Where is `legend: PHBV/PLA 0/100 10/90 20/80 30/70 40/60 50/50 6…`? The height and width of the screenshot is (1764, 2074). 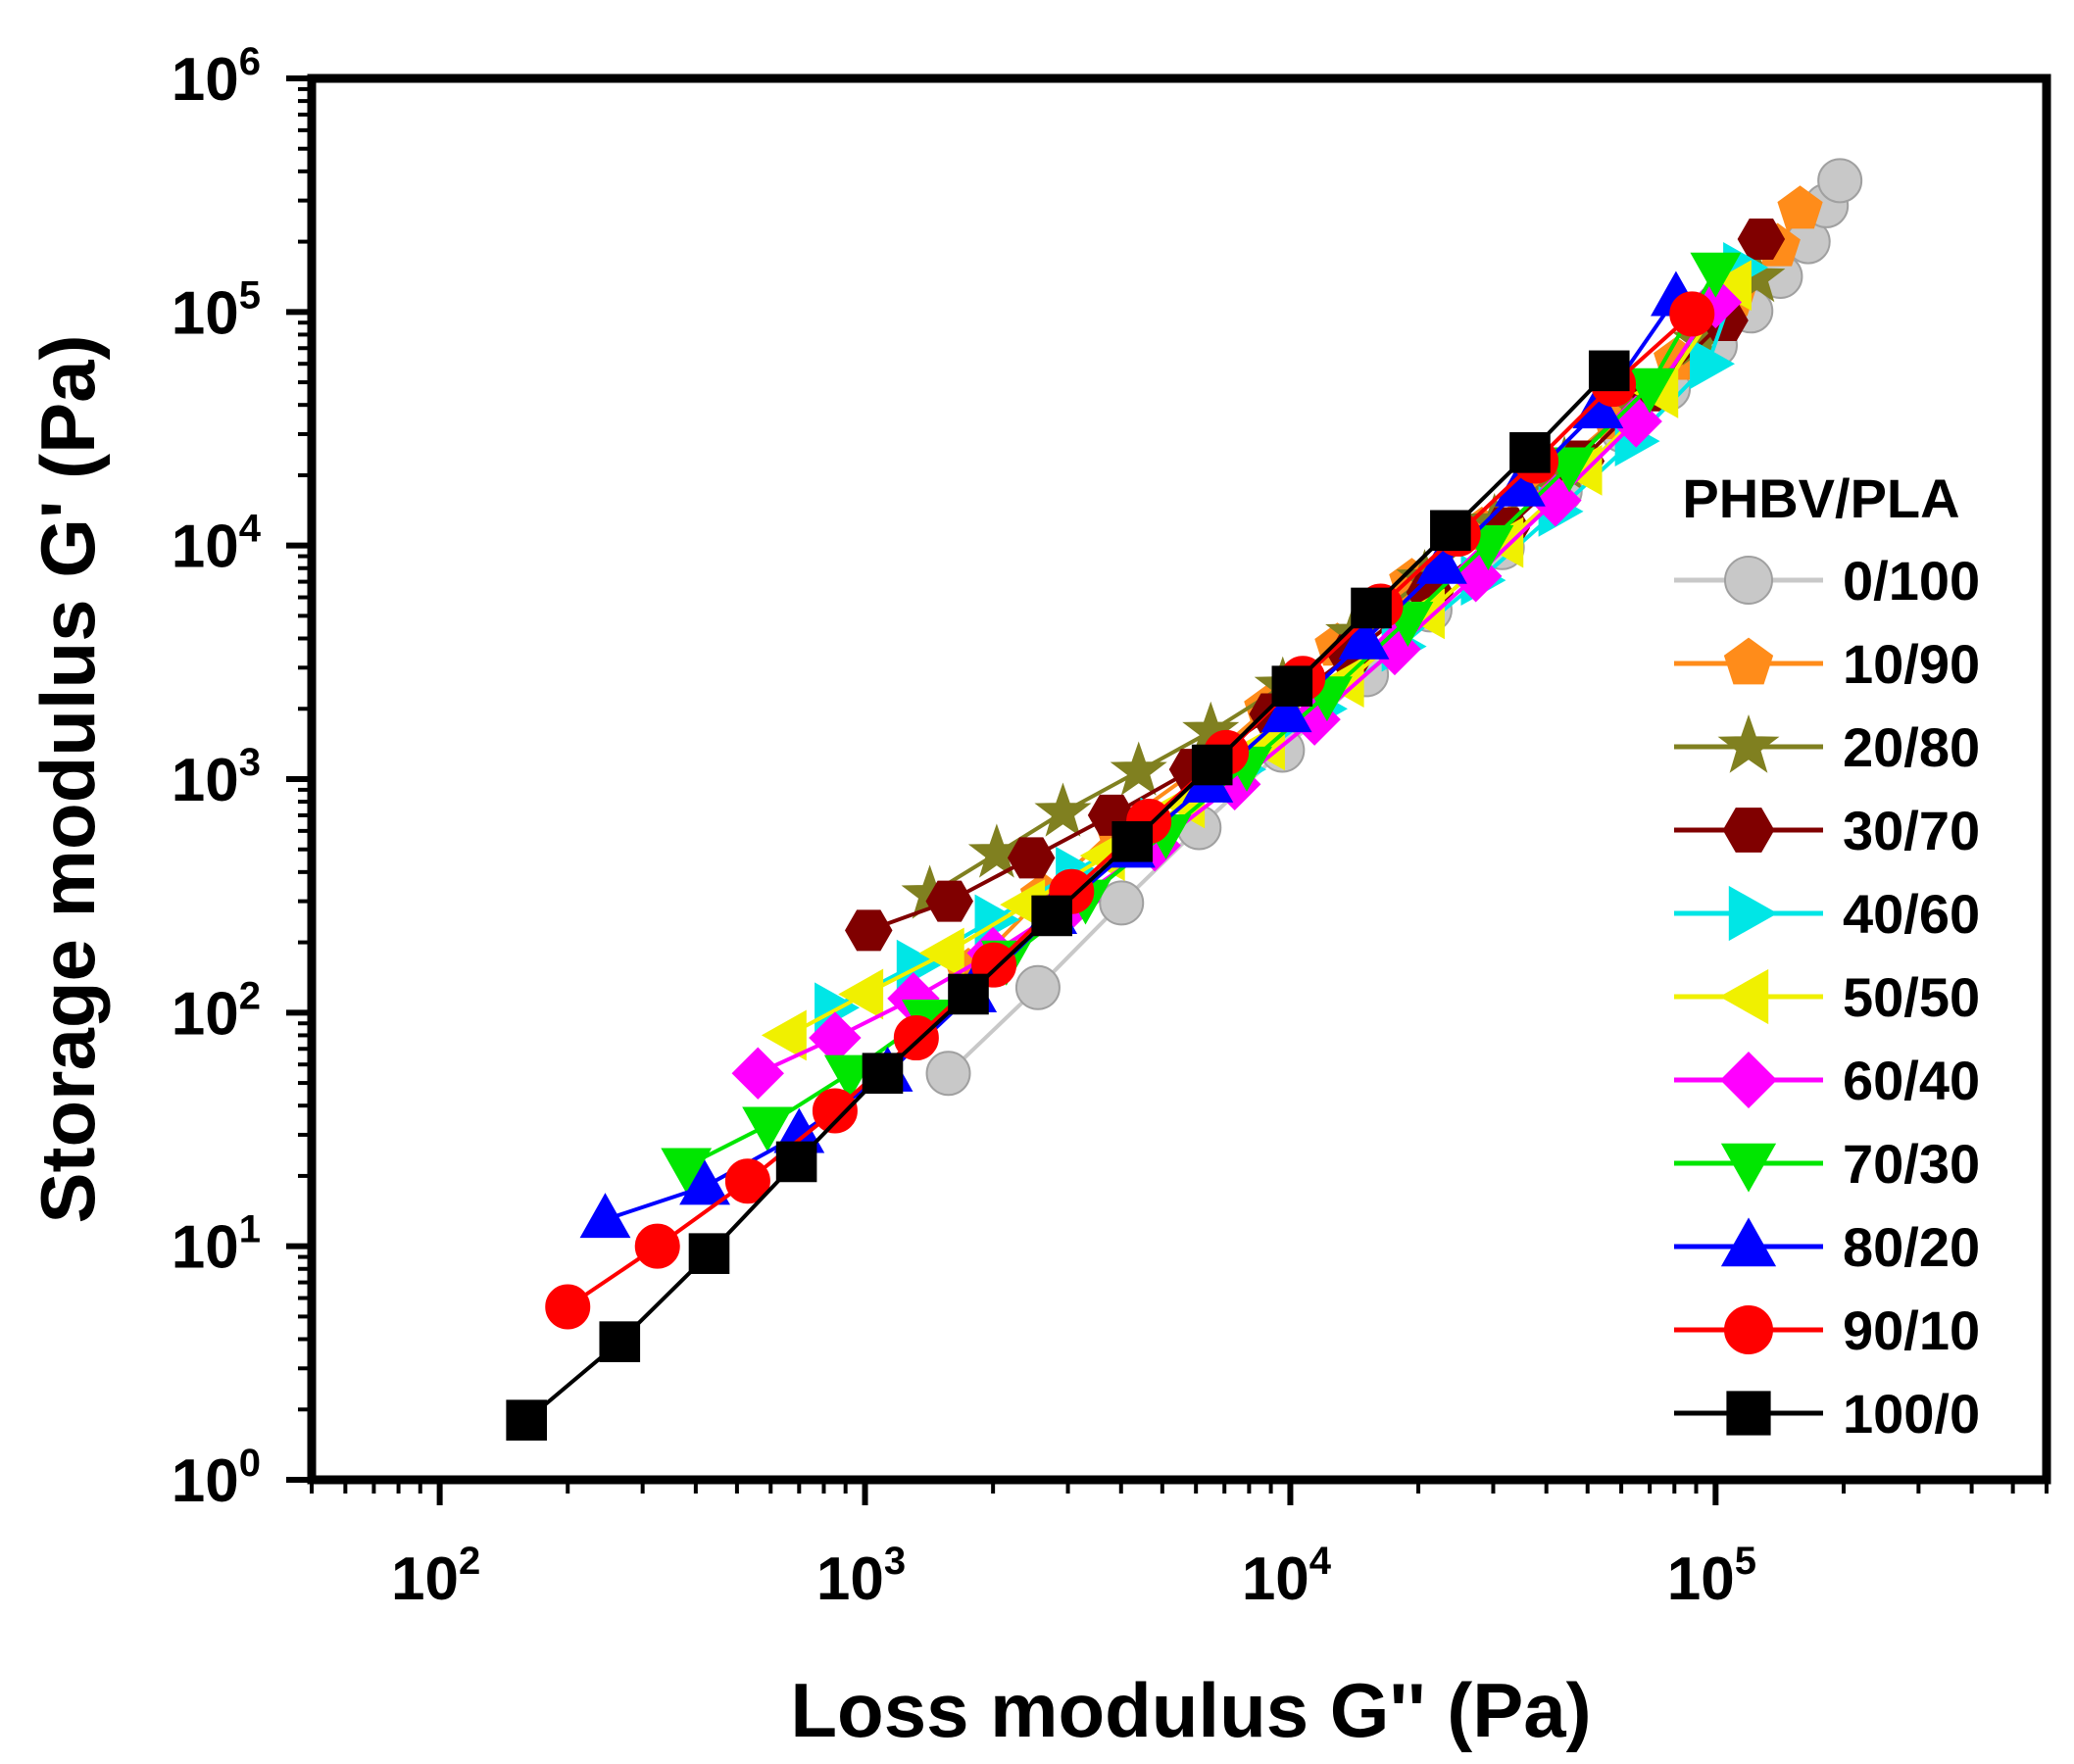 legend: PHBV/PLA 0/100 10/90 20/80 30/70 40/60 50/50 6… is located at coordinates (1827, 956).